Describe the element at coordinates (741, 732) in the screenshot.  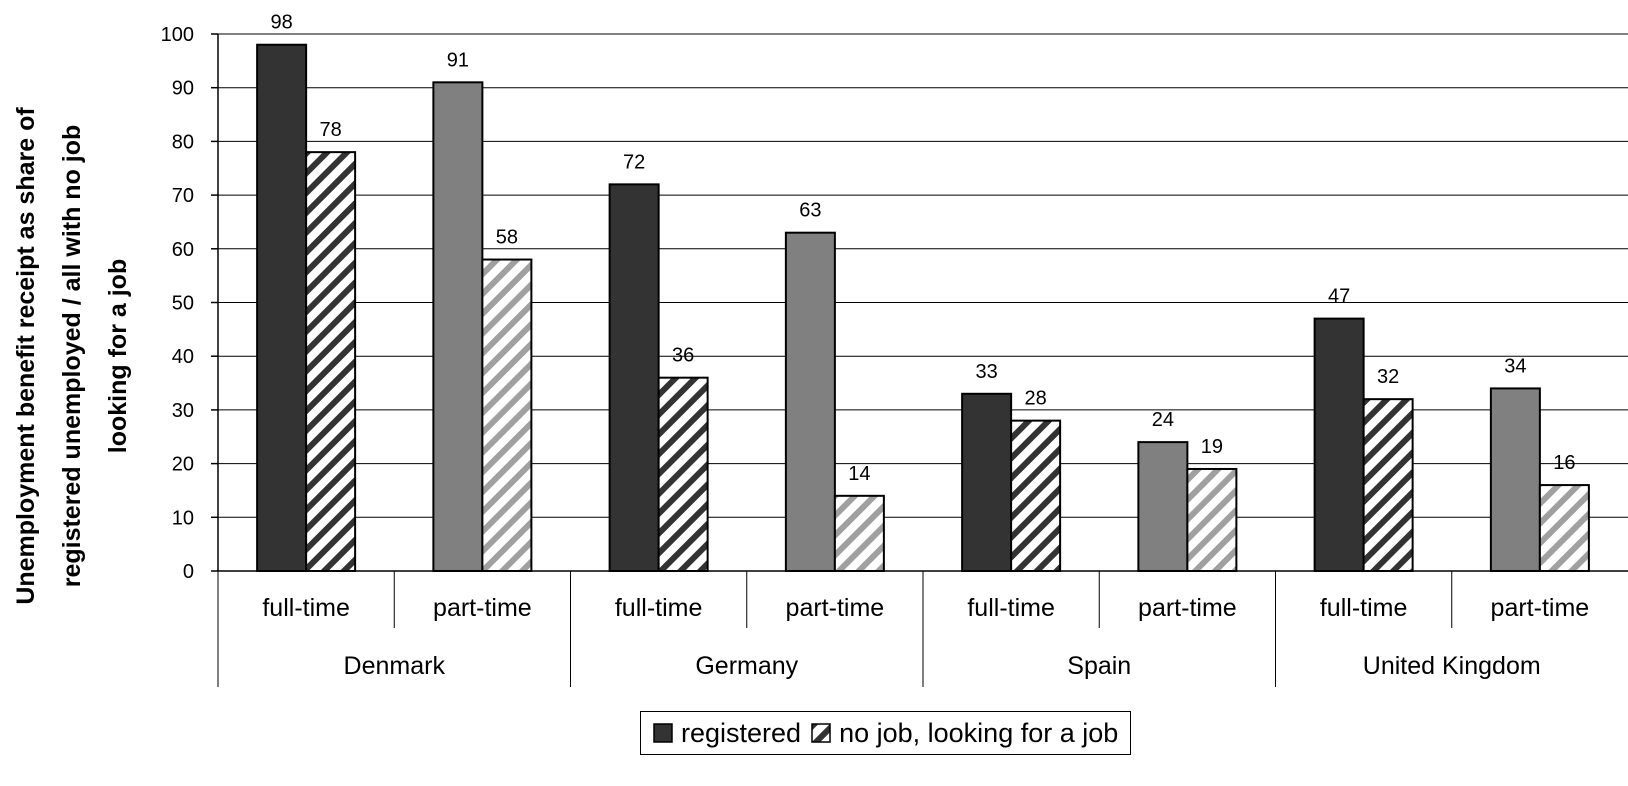
I see `legend-label-registered: registered` at that location.